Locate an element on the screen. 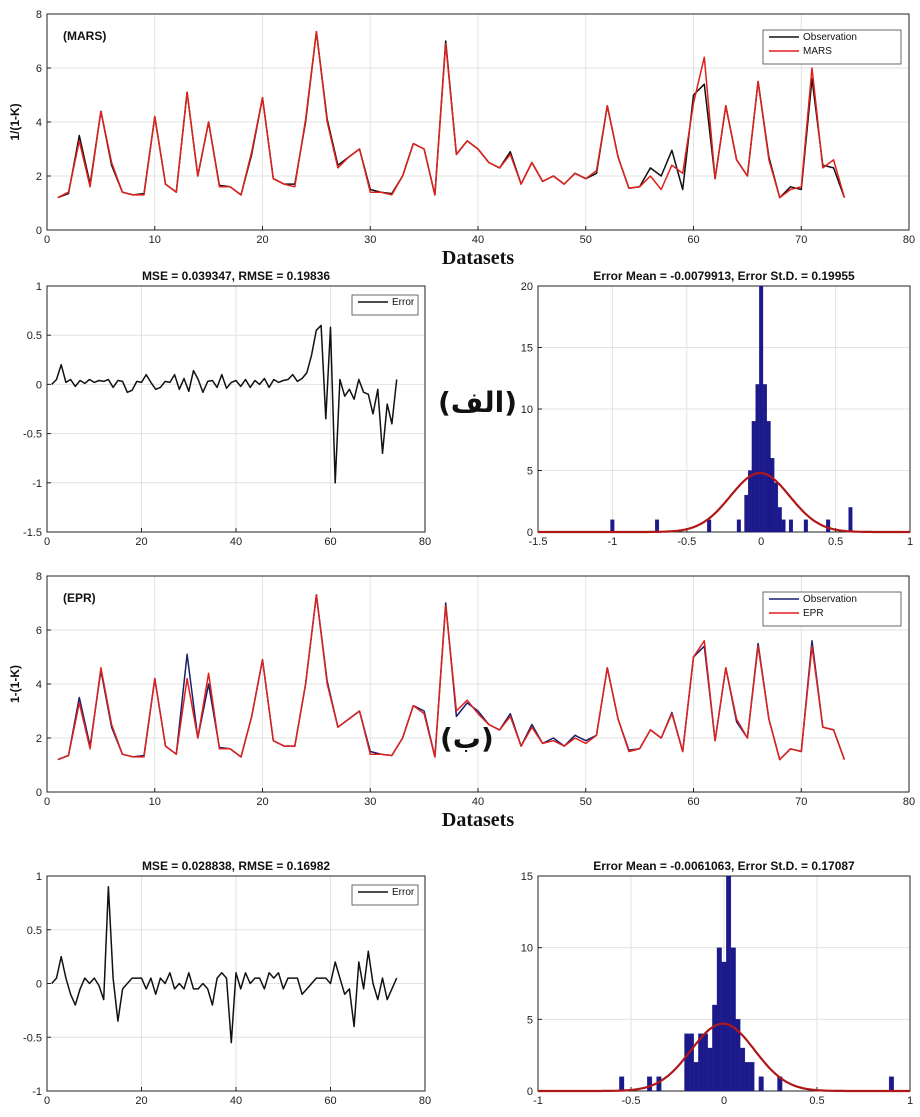 Image resolution: width=920 pixels, height=1117 pixels. legend-entry: MARS is located at coordinates (817, 51).